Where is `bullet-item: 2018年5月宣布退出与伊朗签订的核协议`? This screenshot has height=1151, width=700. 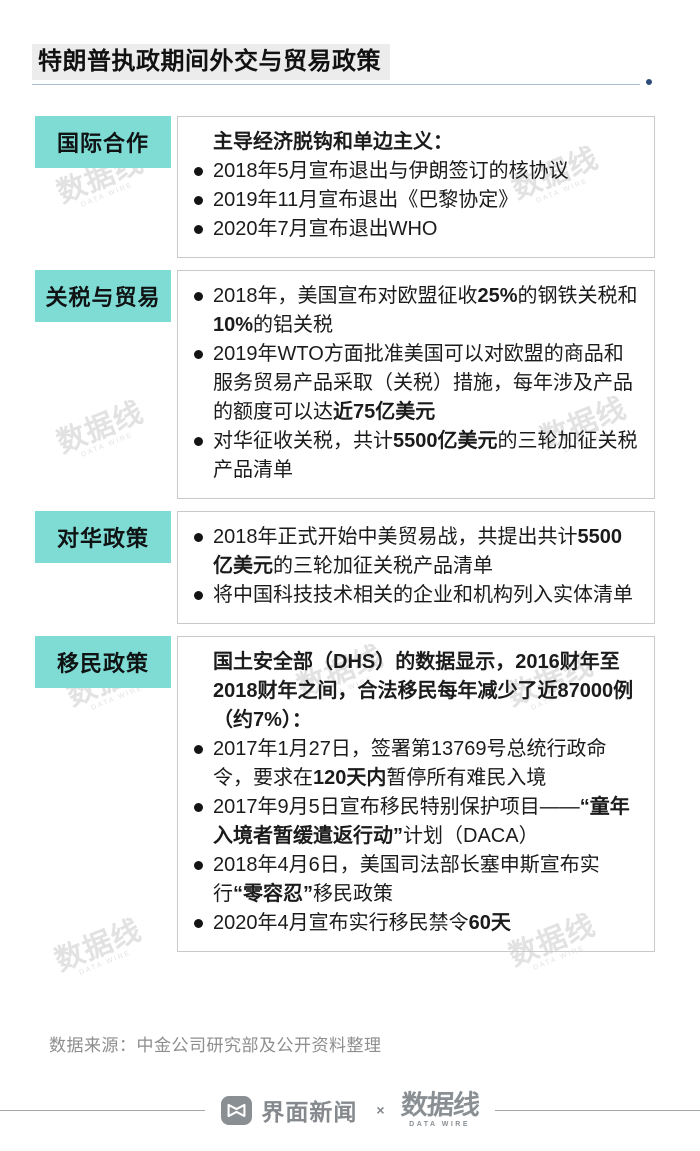 bullet-item: 2018年5月宣布退出与伊朗签订的核协议 is located at coordinates (415, 171).